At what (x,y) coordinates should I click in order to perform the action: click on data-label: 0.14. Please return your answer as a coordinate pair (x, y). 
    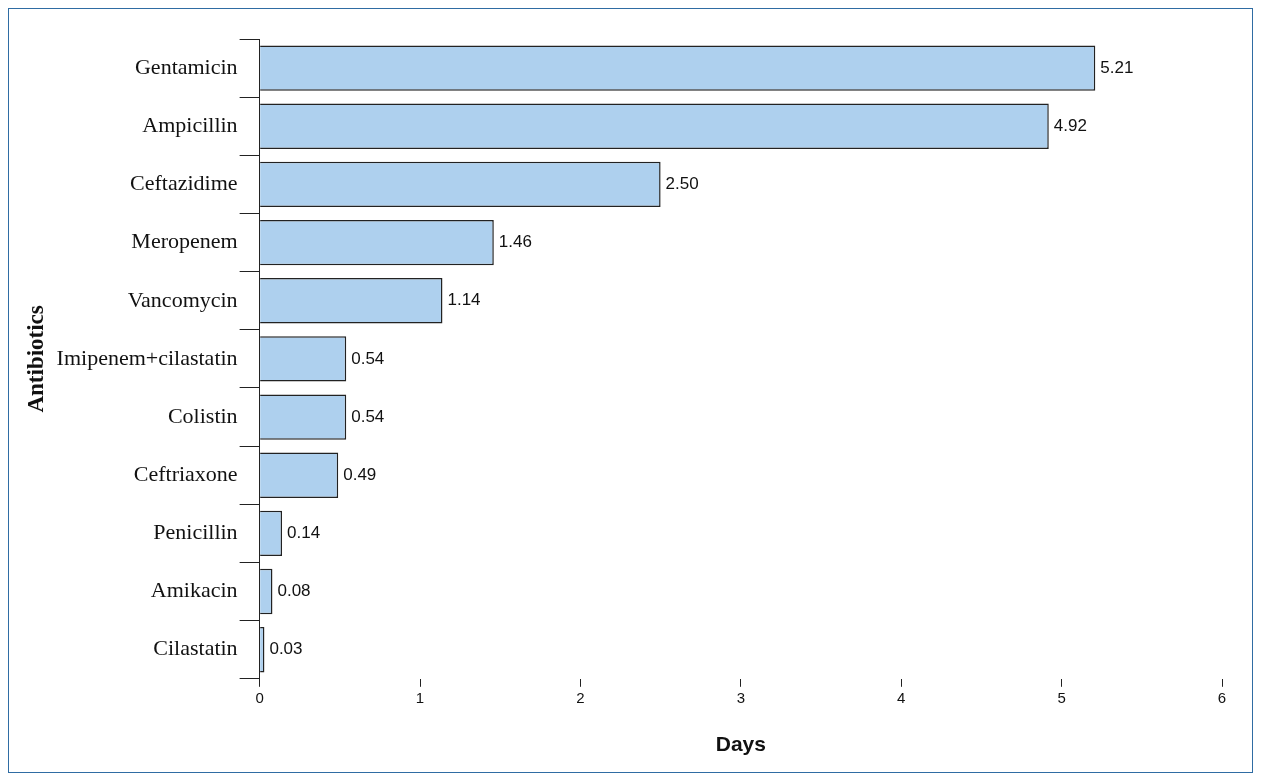
    Looking at the image, I should click on (304, 533).